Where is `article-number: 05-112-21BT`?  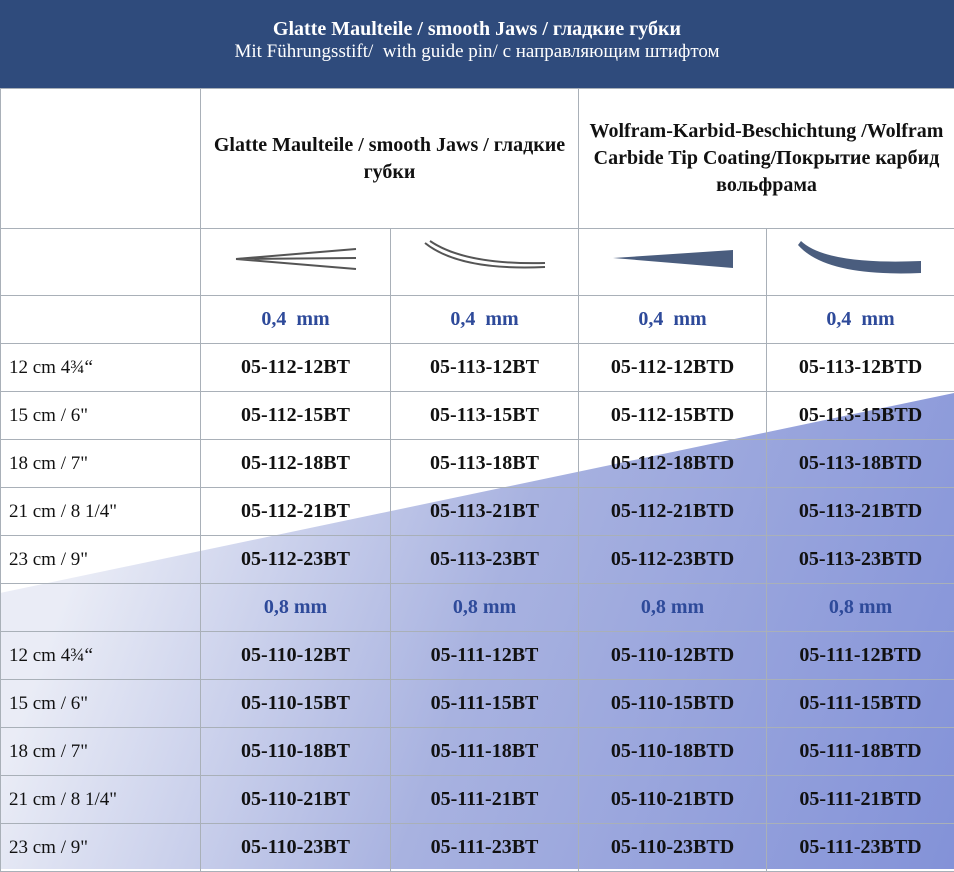 article-number: 05-112-21BT is located at coordinates (296, 512).